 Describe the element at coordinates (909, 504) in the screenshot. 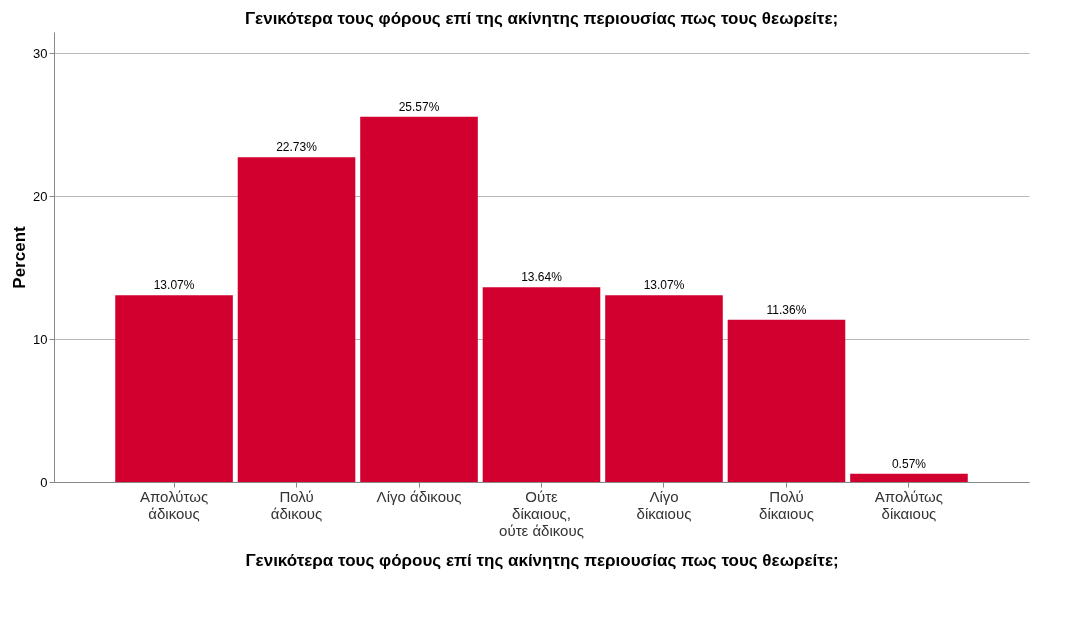

I see `x-tick-label: Απολύτως δίκαιους` at that location.